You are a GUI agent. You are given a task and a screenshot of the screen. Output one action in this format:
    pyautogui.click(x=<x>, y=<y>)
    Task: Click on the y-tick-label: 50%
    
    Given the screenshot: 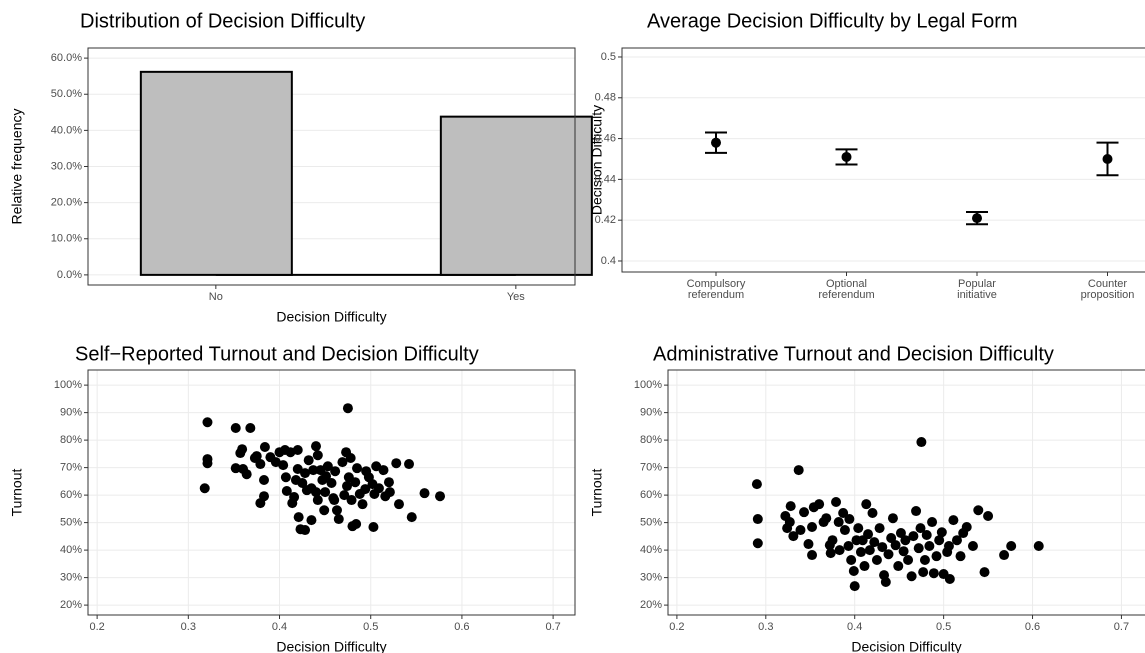 What is the action you would take?
    pyautogui.click(x=71, y=523)
    